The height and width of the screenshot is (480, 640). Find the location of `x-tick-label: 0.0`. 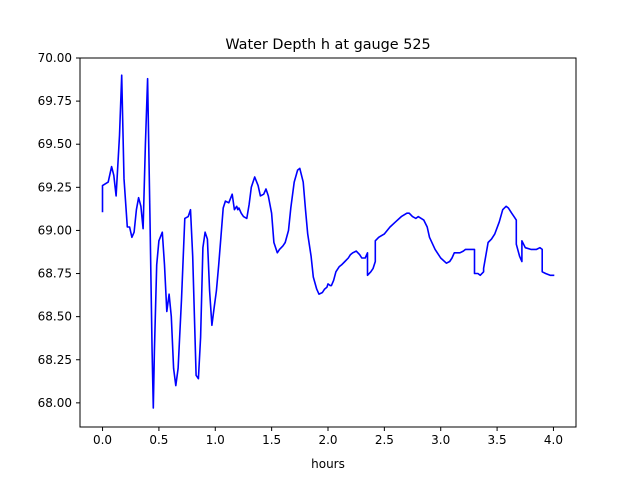

x-tick-label: 0.0 is located at coordinates (102, 440).